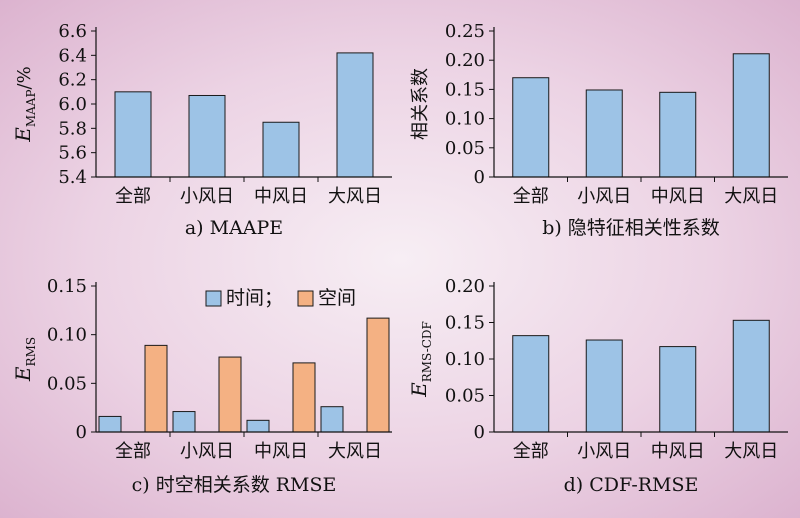 This screenshot has height=518, width=800. I want to click on y-tick-label-c: 0.05, so click(67, 383).